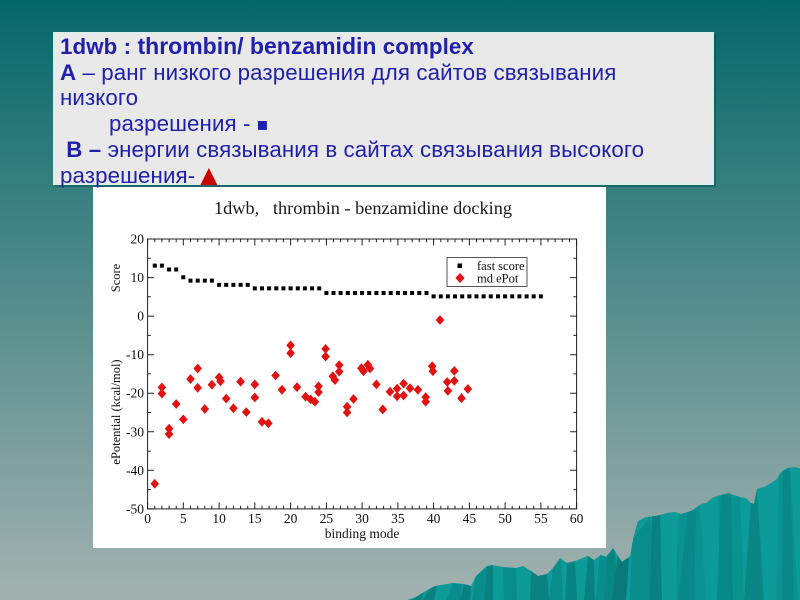  Describe the element at coordinates (116, 411) in the screenshot. I see `svg-text: ePotential (kcal/mol)` at that location.